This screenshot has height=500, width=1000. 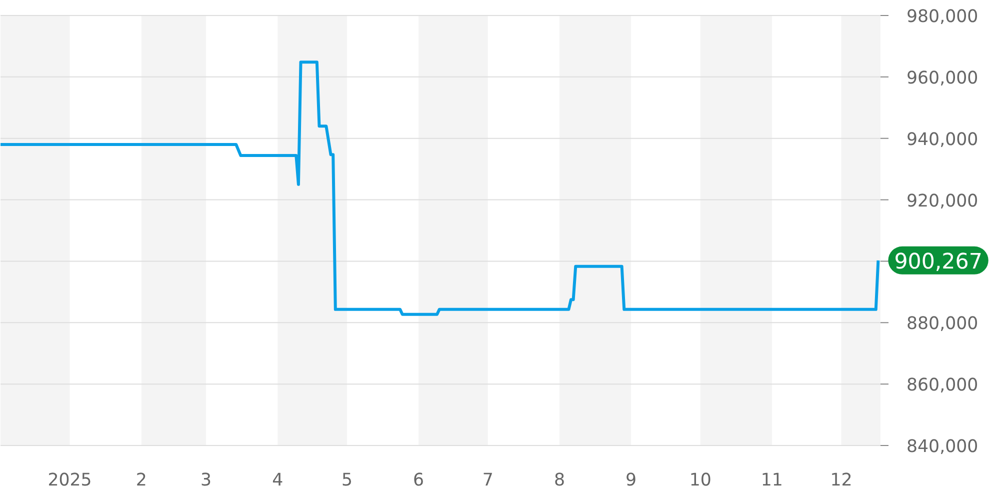 I want to click on y-tick-label: 940,000, so click(x=942, y=140).